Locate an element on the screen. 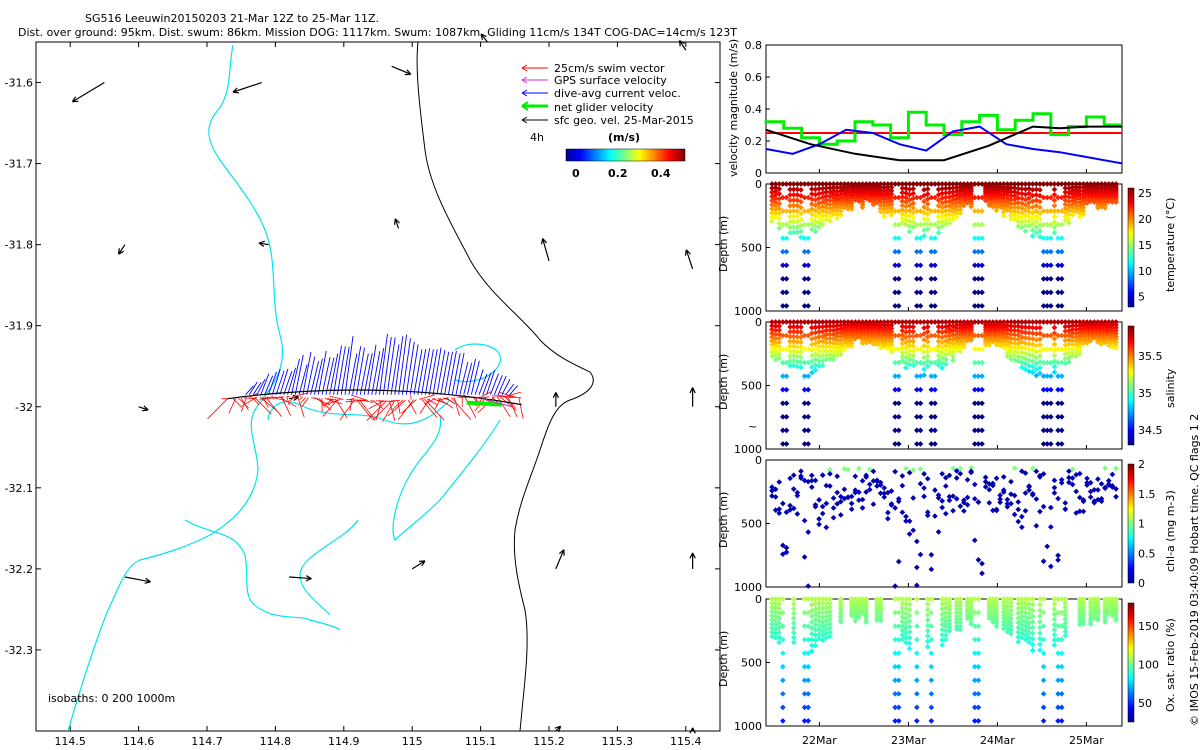  colorbar-tick-label: 1 is located at coordinates (1141, 524).